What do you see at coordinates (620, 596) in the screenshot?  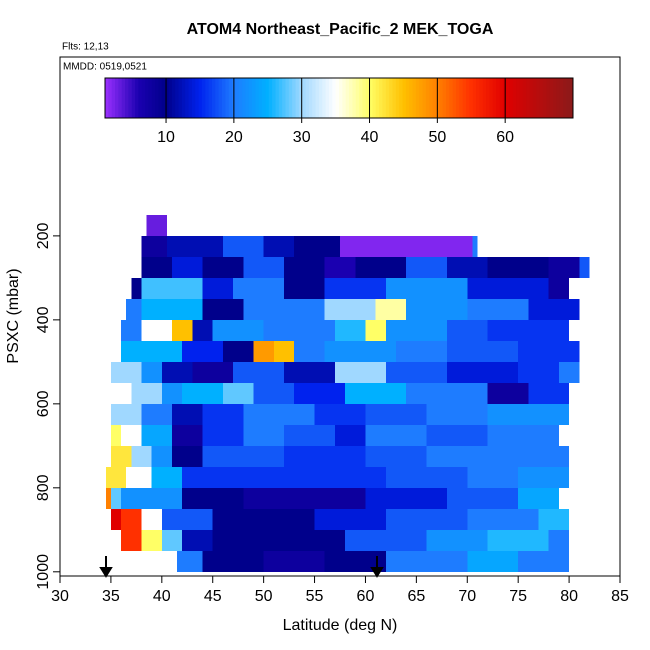 I see `x-tick-label: 85` at bounding box center [620, 596].